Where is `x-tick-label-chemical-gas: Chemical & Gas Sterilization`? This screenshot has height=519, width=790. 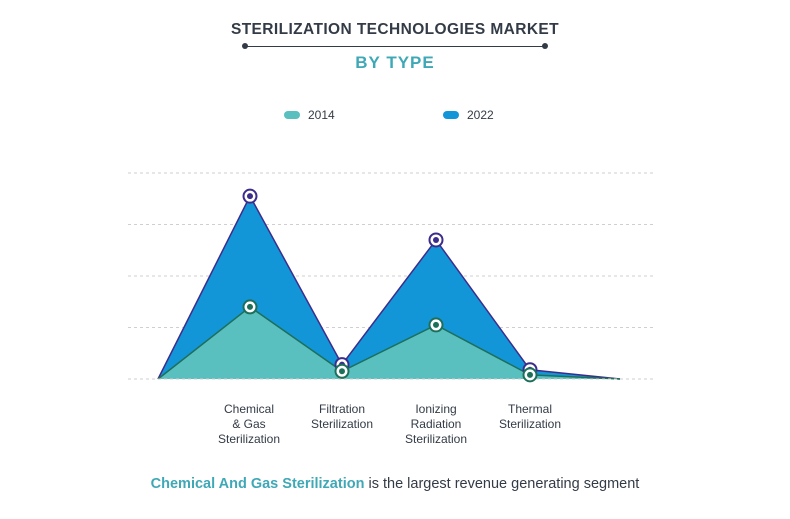
x-tick-label-chemical-gas: Chemical & Gas Sterilization is located at coordinates (249, 424).